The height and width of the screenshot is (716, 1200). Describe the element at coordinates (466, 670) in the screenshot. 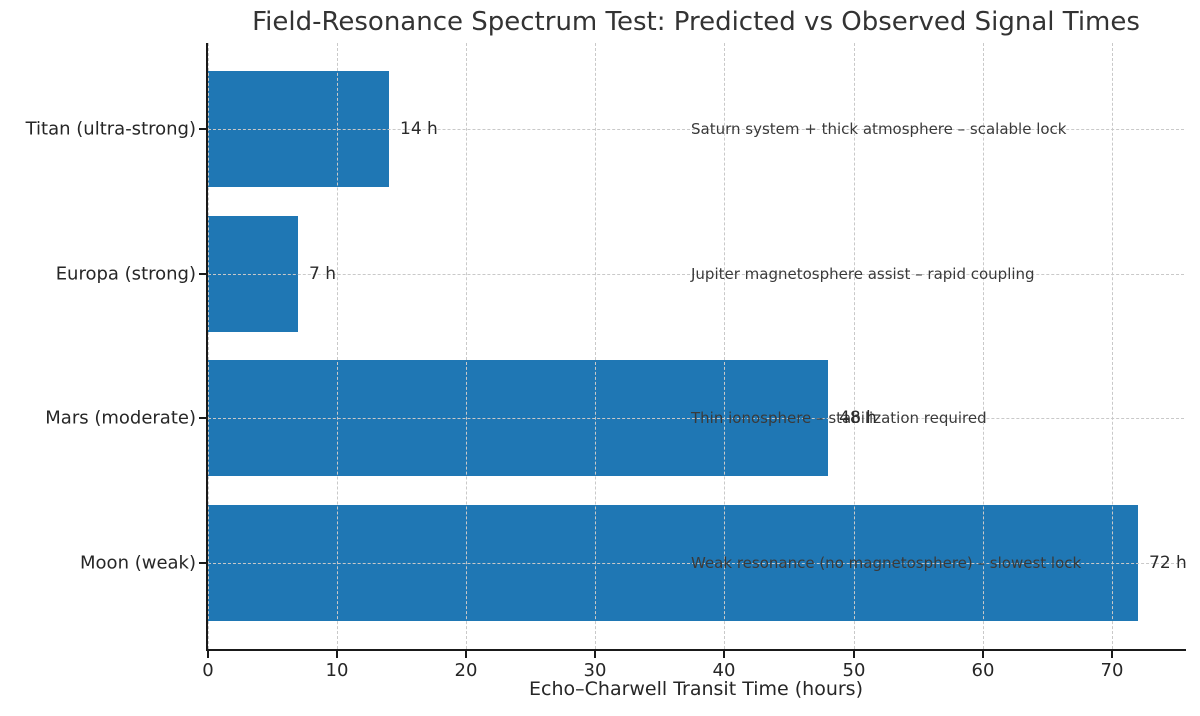

I see `x-tick-label: 20` at that location.